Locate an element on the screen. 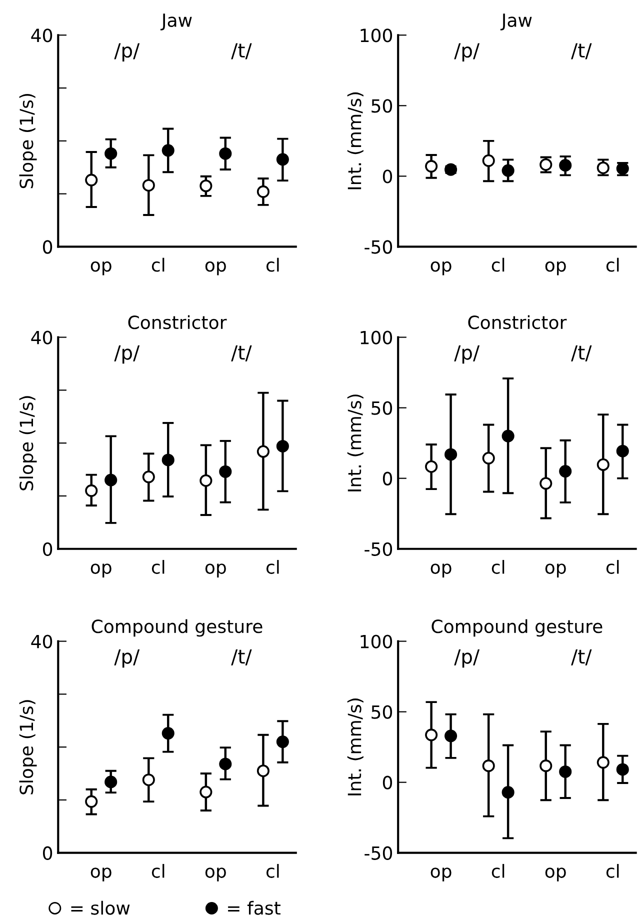  legend-label: = slow is located at coordinates (100, 907).